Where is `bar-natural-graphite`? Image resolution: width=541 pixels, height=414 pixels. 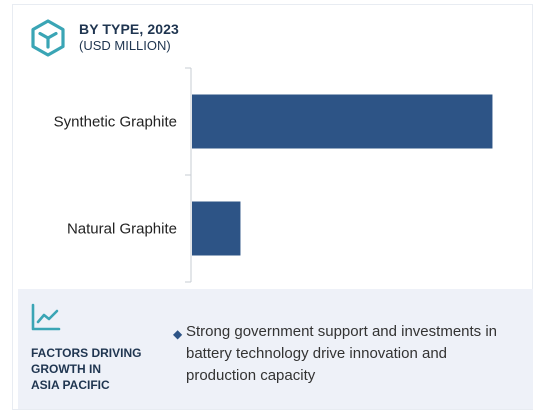 bar-natural-graphite is located at coordinates (216, 228).